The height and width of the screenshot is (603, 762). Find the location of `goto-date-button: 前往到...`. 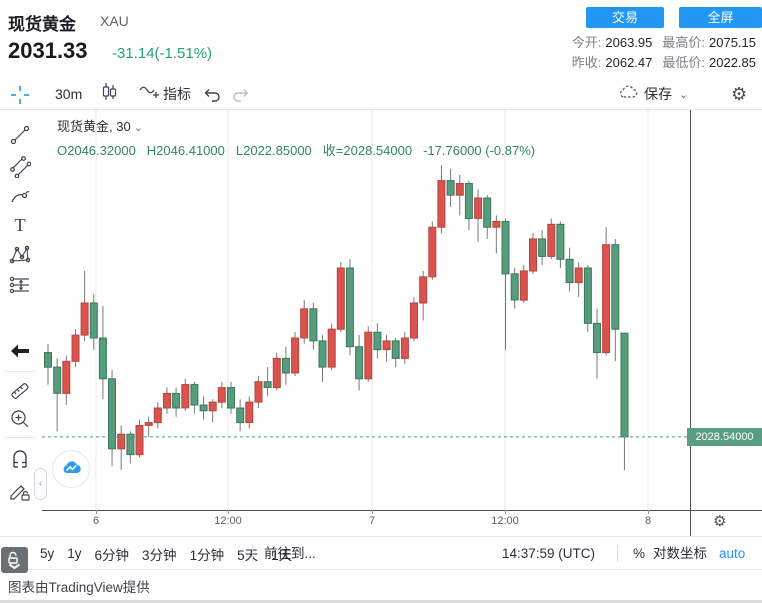

goto-date-button: 前往到... is located at coordinates (290, 553).